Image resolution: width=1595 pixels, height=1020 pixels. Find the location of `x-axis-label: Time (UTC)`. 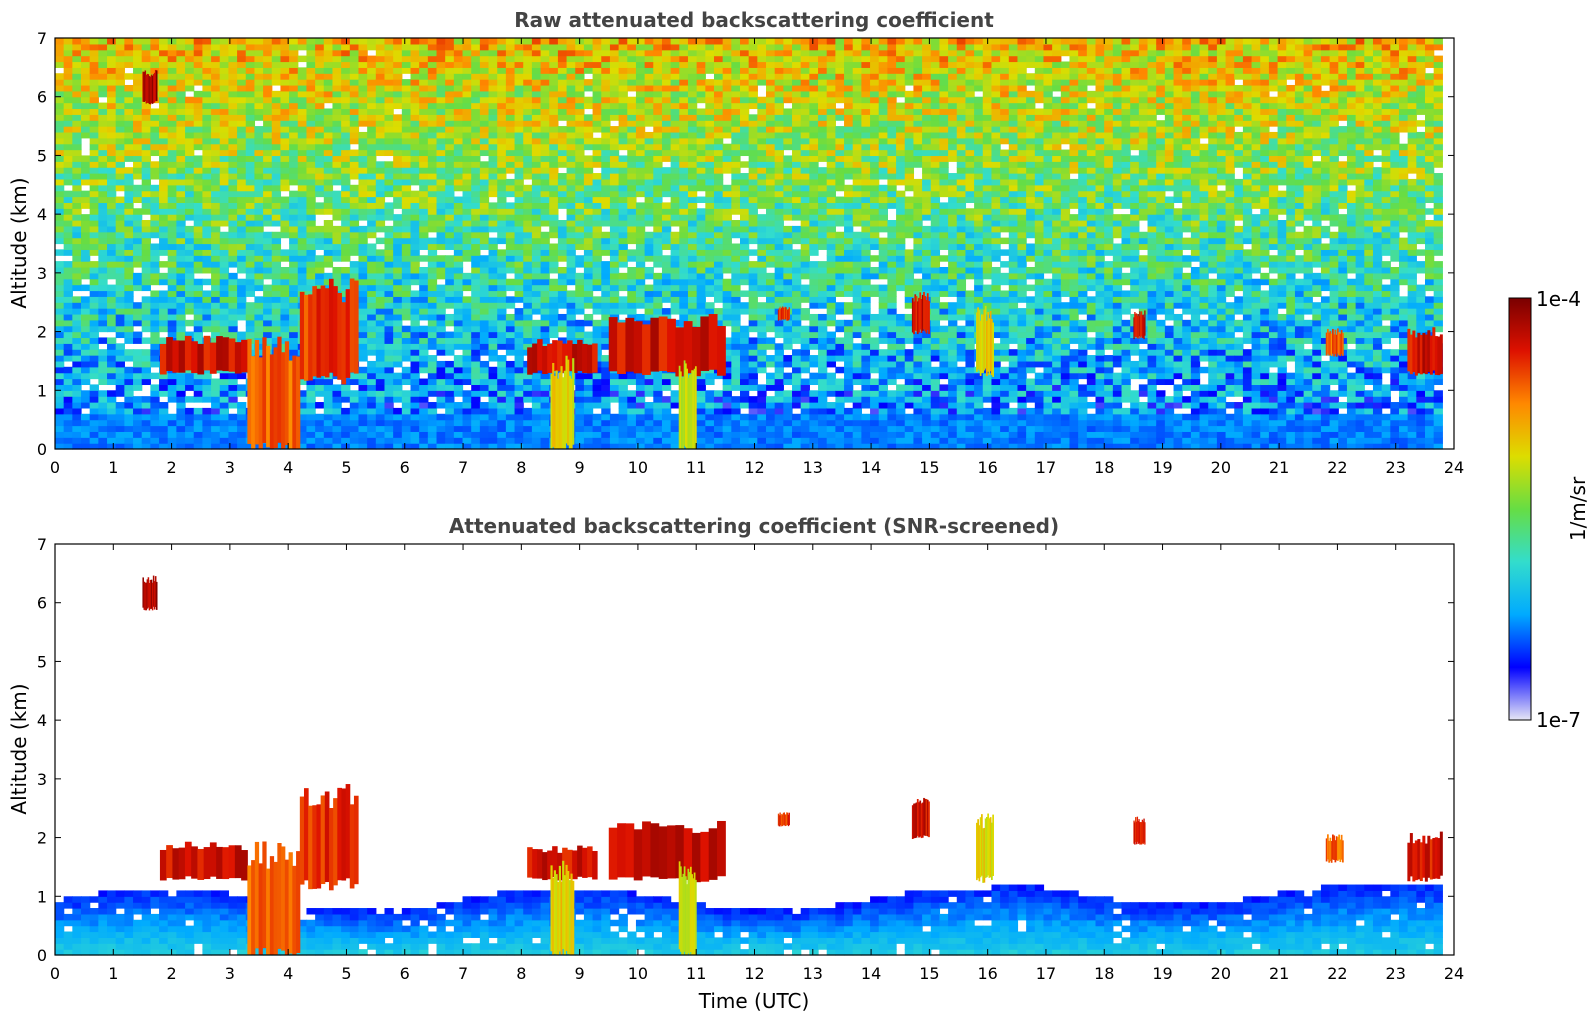

x-axis-label: Time (UTC) is located at coordinates (754, 1001).